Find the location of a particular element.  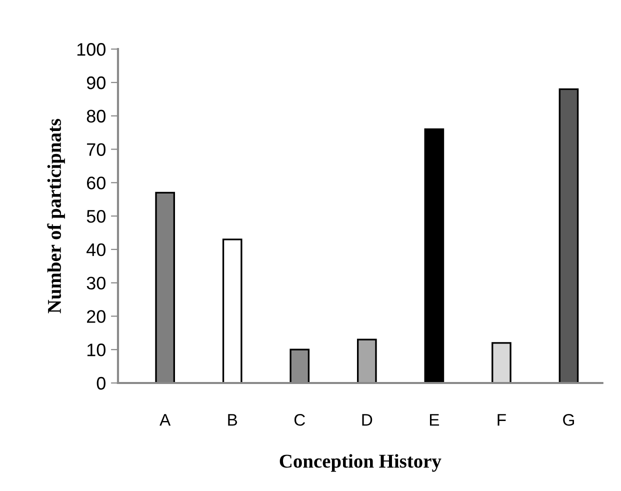

y-tick-label: 10 is located at coordinates (96, 350).